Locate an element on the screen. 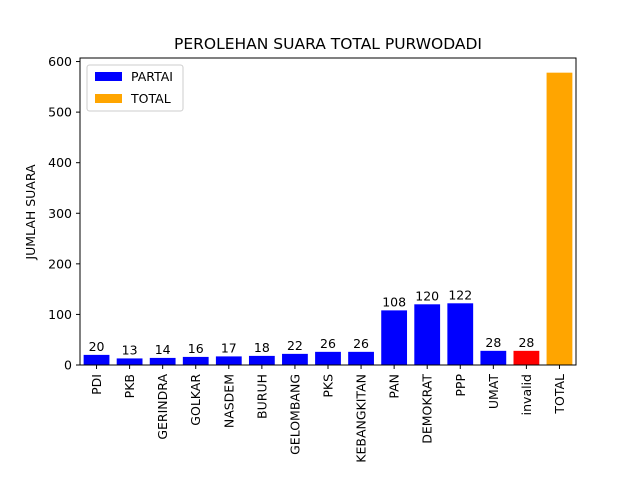  x-tick-label-kebangkitan: KEBANGKITAN is located at coordinates (361, 418).